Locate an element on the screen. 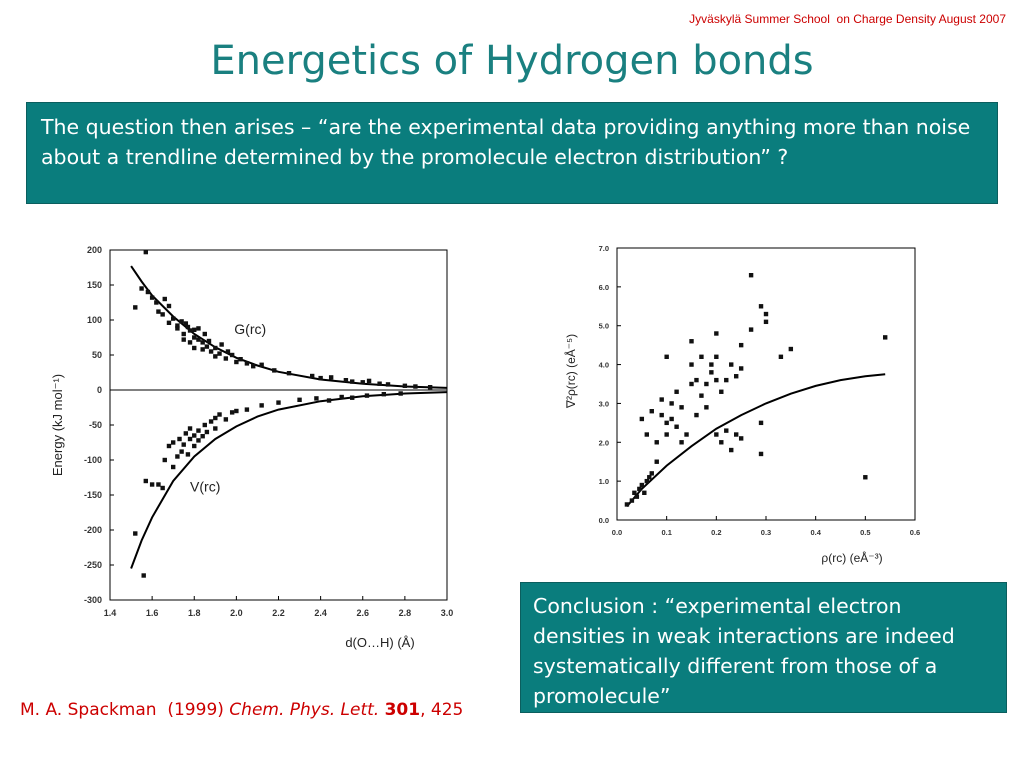  y-tick-label: 3.0 is located at coordinates (604, 403).